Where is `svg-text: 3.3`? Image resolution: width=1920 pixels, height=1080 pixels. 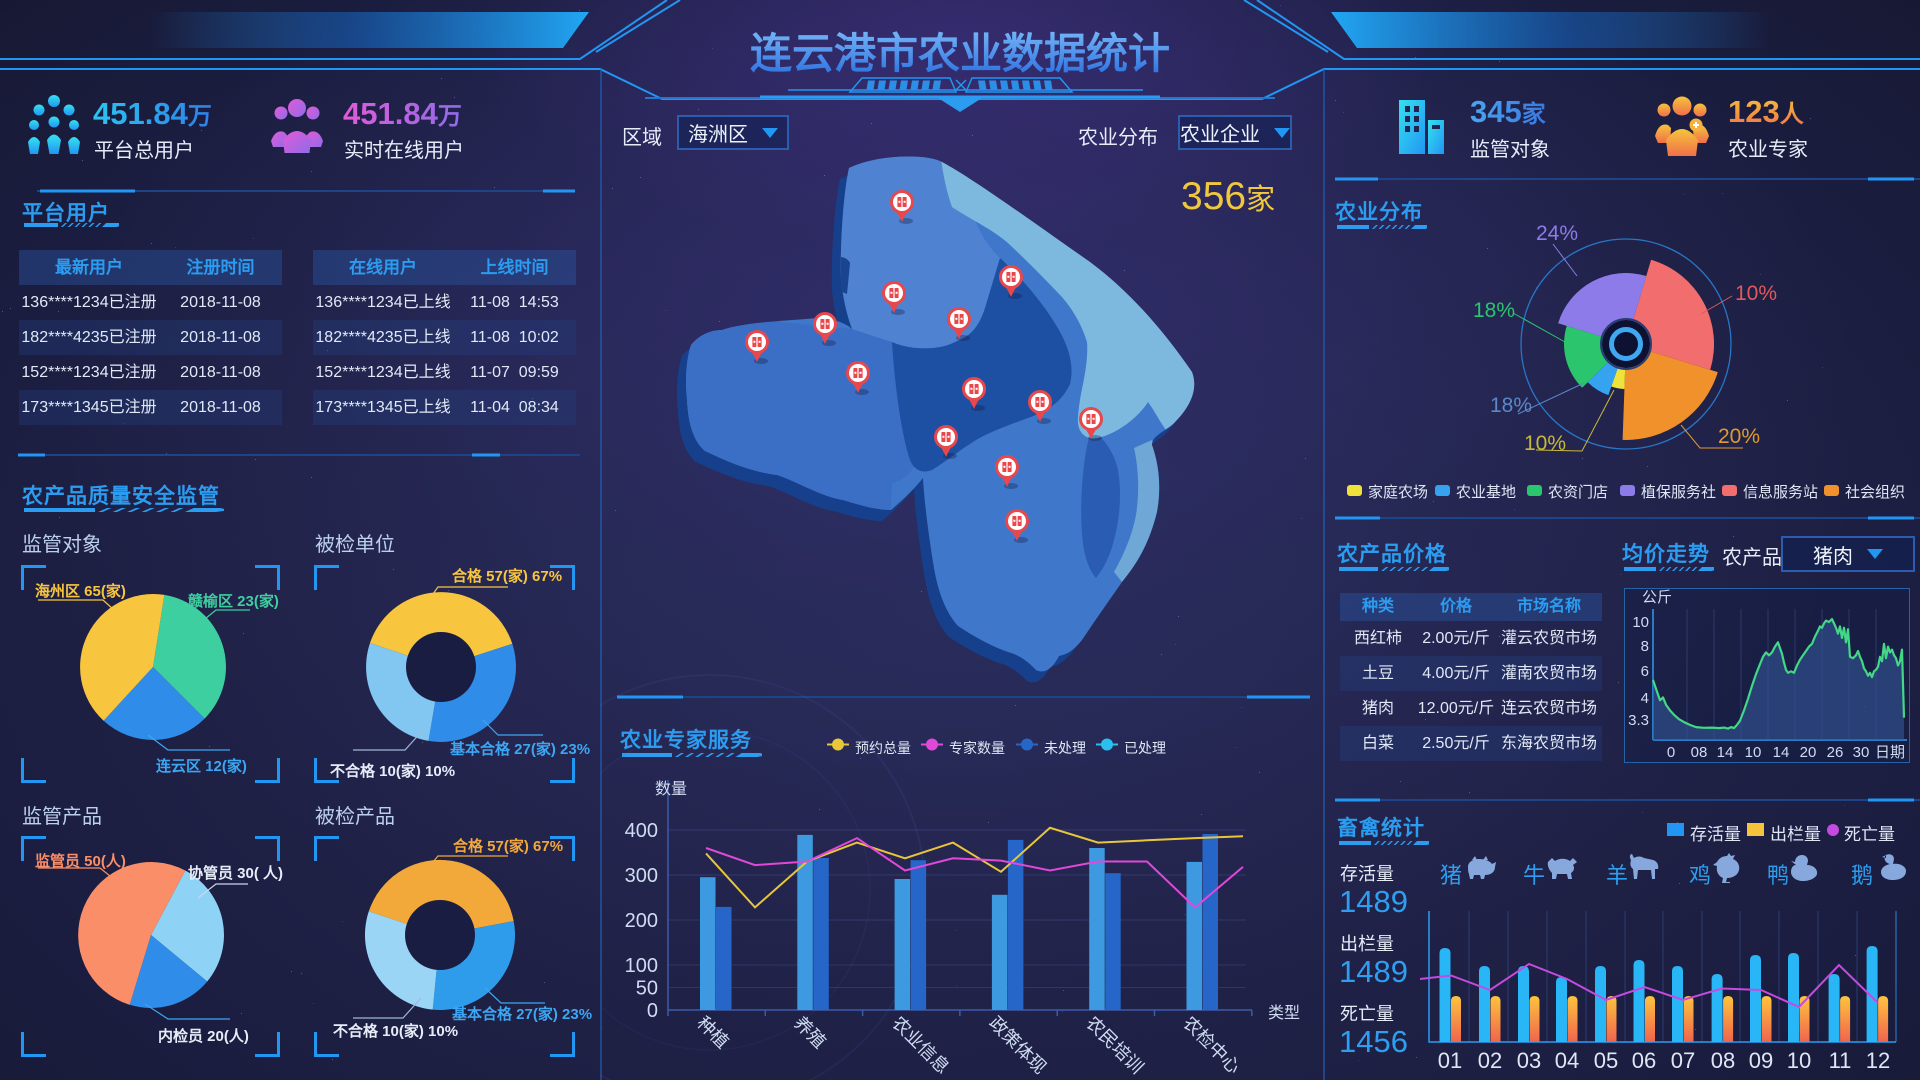
svg-text: 3.3 is located at coordinates (1638, 720).